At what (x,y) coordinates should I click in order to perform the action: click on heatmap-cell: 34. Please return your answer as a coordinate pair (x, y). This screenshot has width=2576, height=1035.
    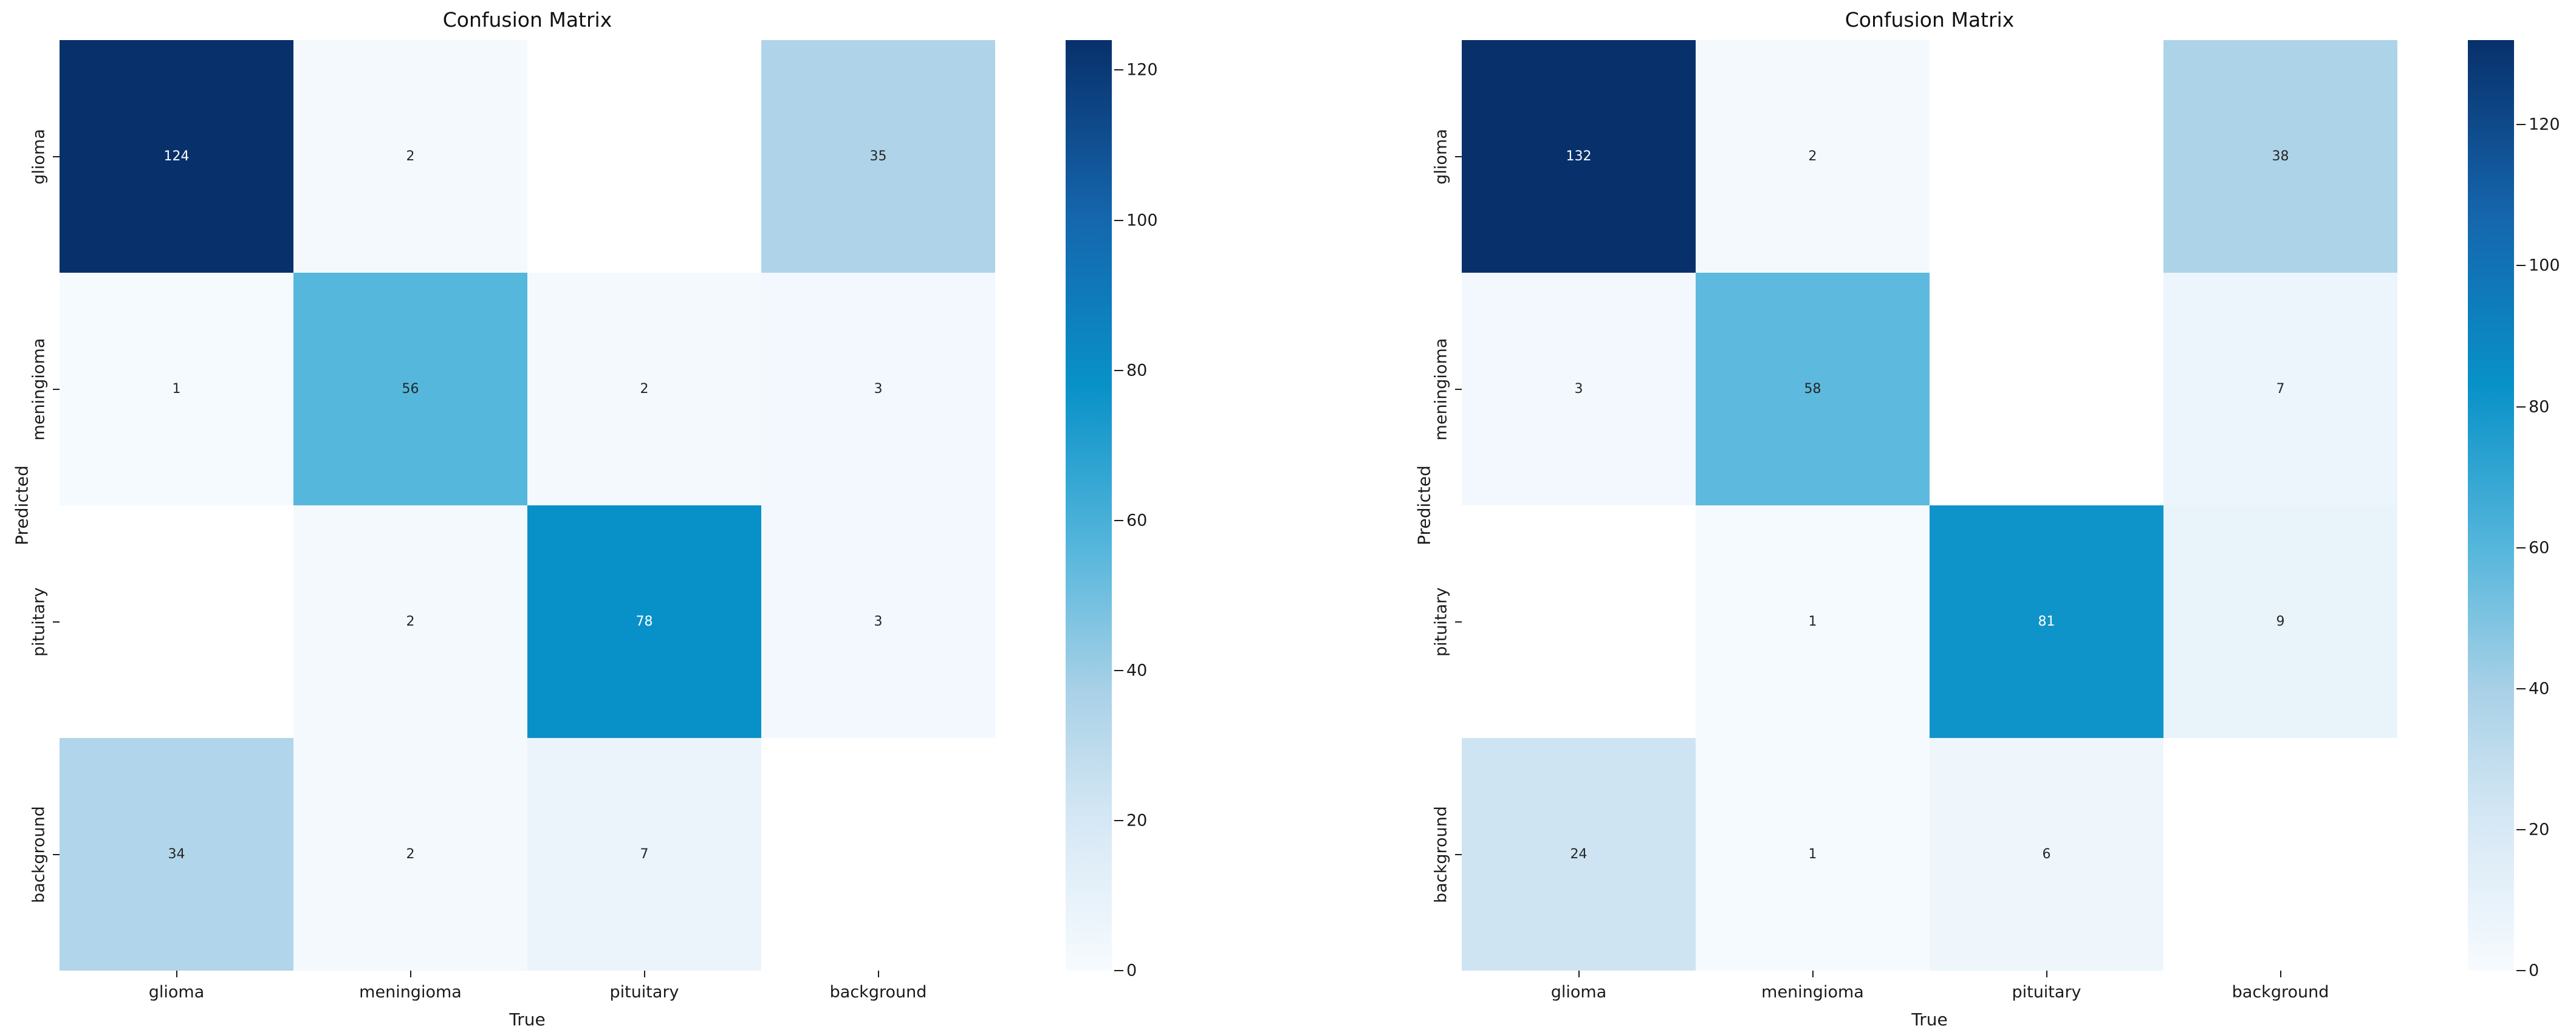
    Looking at the image, I should click on (176, 854).